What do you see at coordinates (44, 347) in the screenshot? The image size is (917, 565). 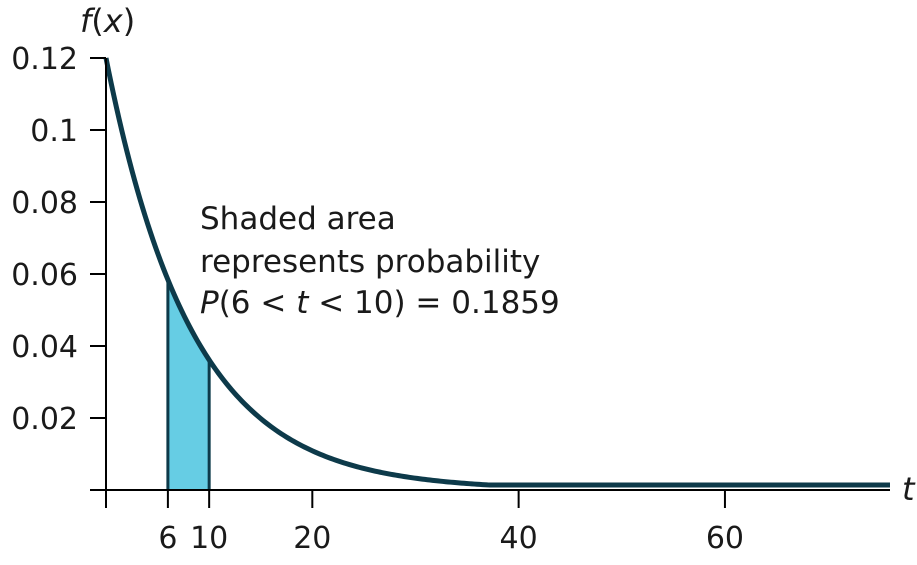 I see `y-tick-label: 0.04` at bounding box center [44, 347].